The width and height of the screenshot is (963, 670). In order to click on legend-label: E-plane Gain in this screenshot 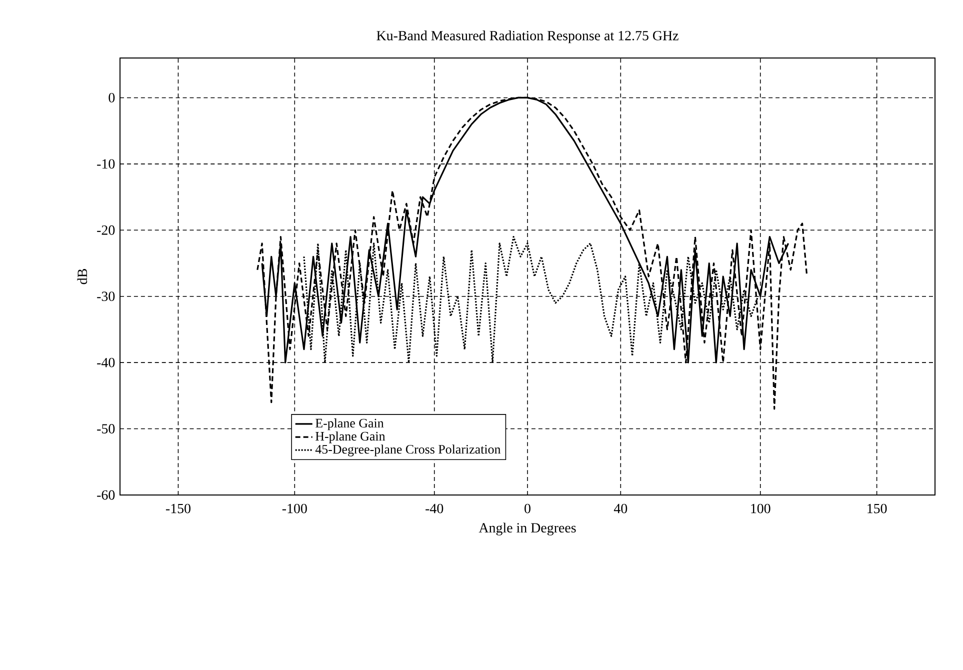, I will do `click(350, 424)`.